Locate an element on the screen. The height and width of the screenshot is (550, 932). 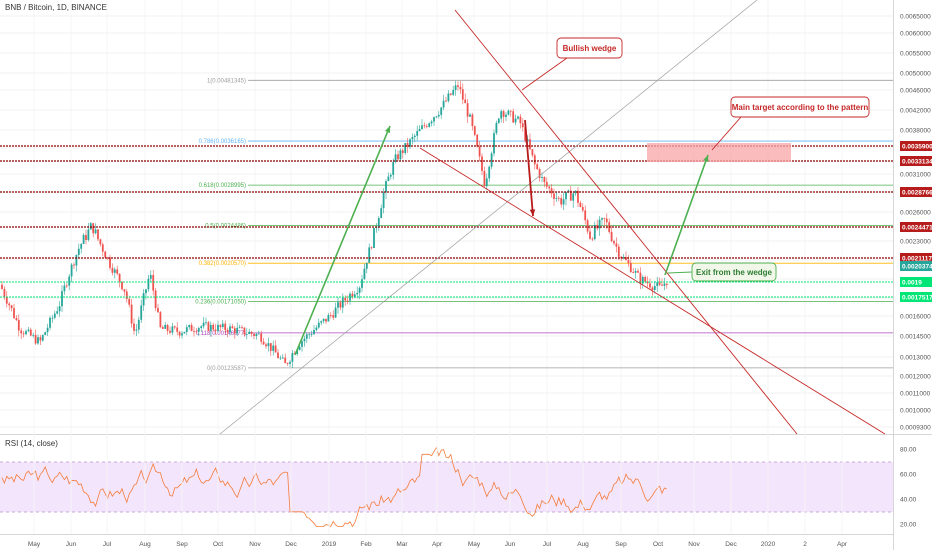
price-axis is located at coordinates (912, 275).